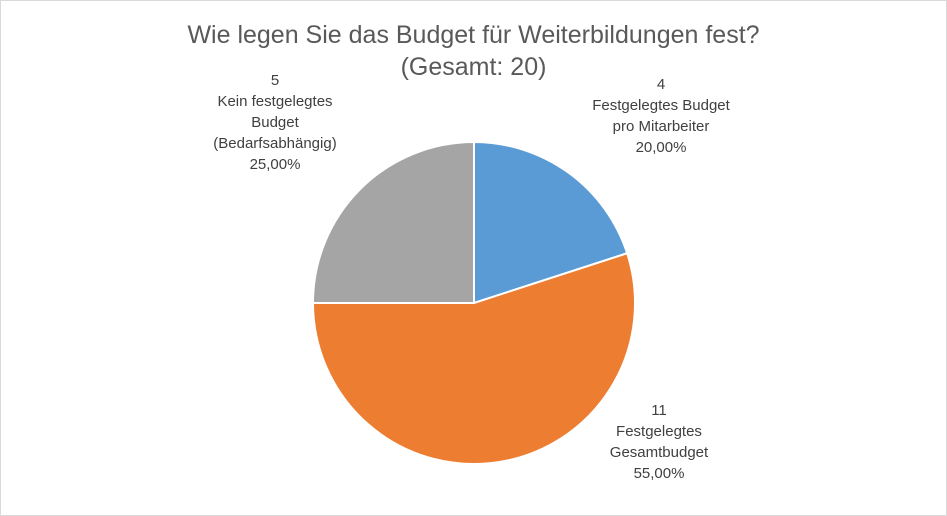 The image size is (947, 516). Describe the element at coordinates (393, 222) in the screenshot. I see `pie-slice-no-fixed-budget` at that location.